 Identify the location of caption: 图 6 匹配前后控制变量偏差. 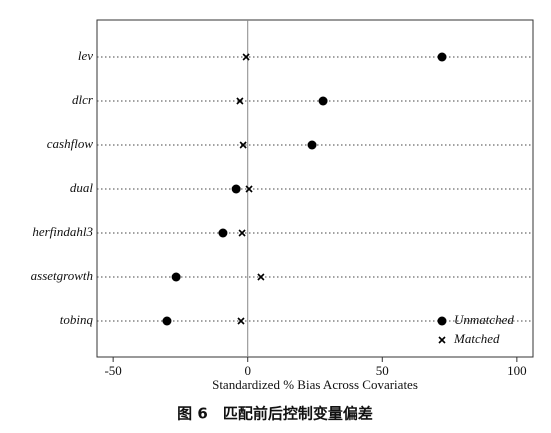
(275, 414).